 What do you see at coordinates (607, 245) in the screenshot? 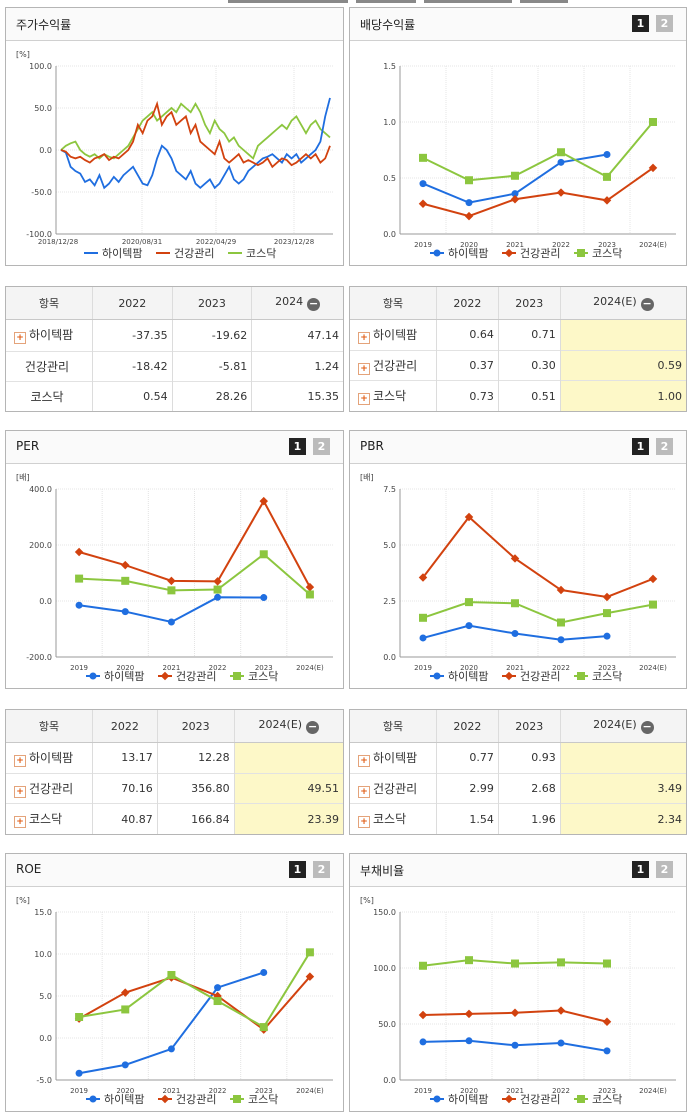
I see `x-tick-label: 2023` at bounding box center [607, 245].